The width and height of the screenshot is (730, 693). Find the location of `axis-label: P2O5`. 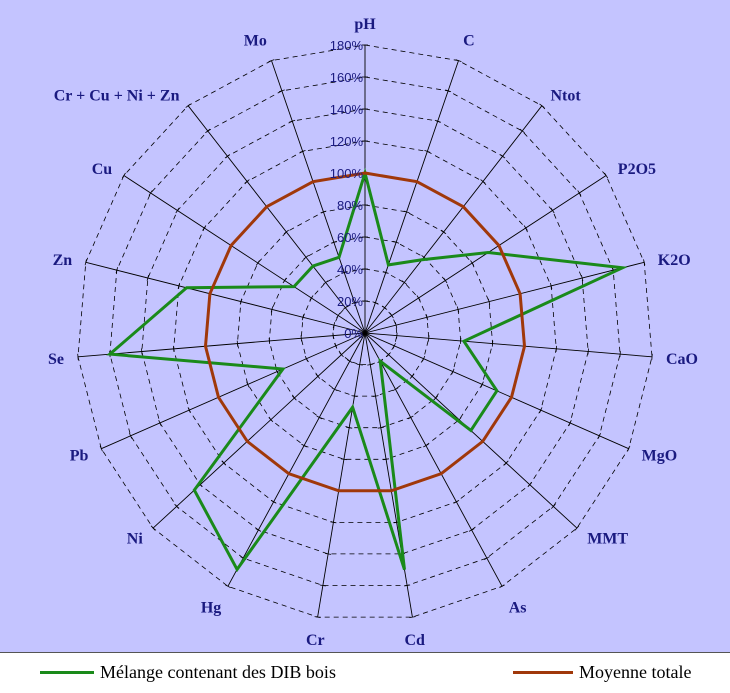

axis-label: P2O5 is located at coordinates (637, 169).